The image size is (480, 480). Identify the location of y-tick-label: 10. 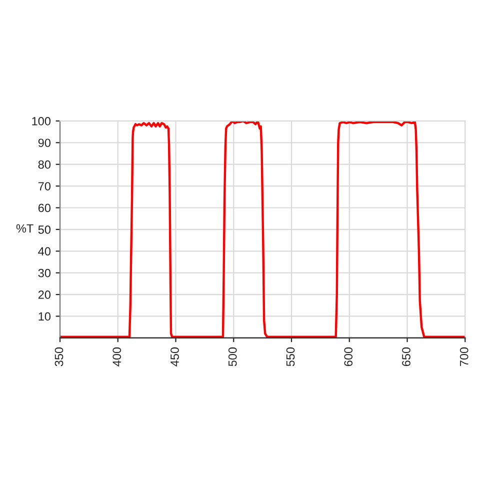
(44, 316).